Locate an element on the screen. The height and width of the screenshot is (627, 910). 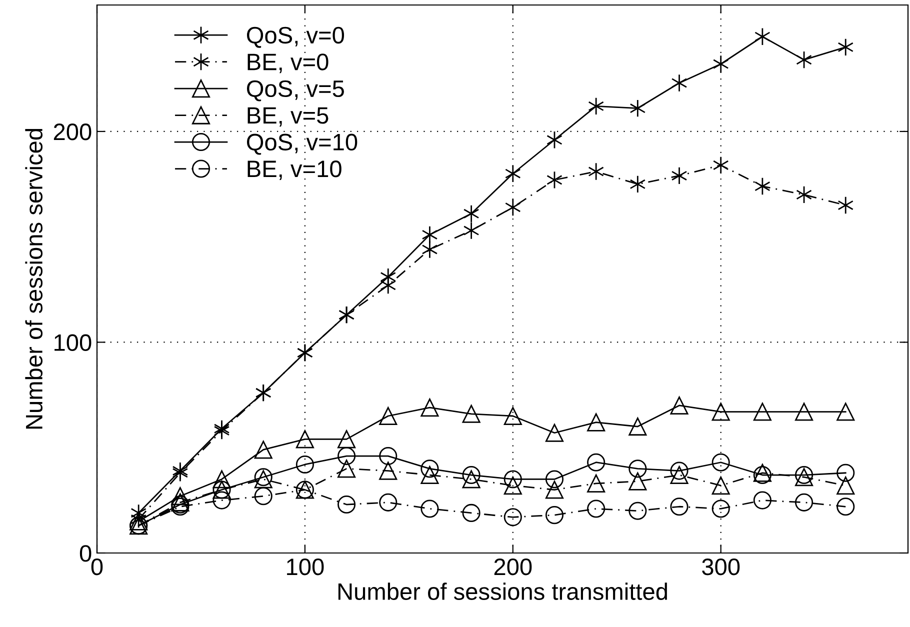
y-tick-label: 0 is located at coordinates (86, 553).